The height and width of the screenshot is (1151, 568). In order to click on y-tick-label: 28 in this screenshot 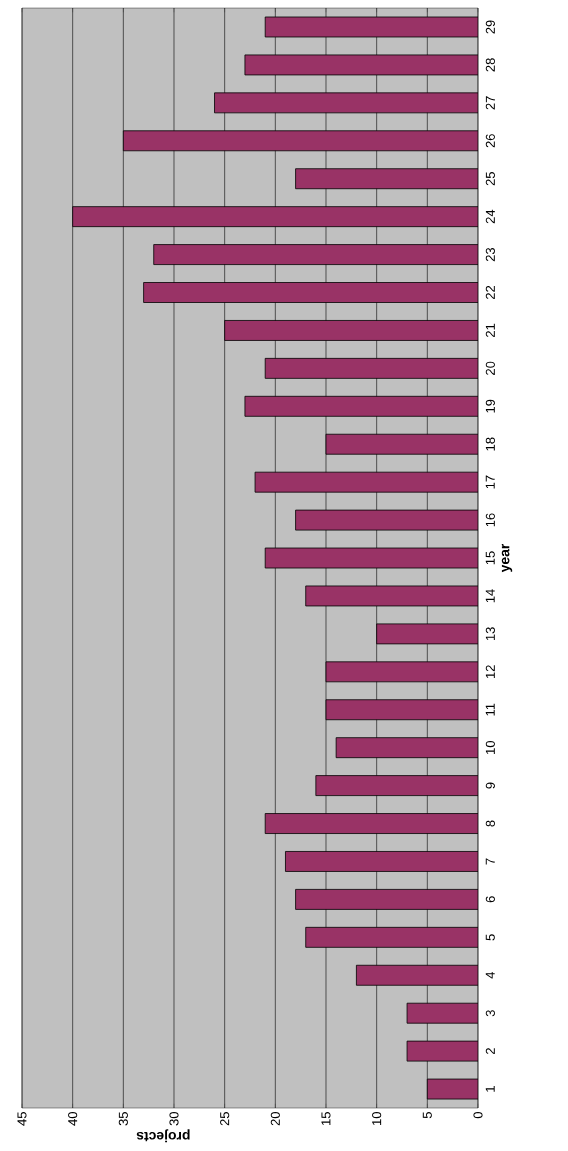, I will do `click(490, 65)`.